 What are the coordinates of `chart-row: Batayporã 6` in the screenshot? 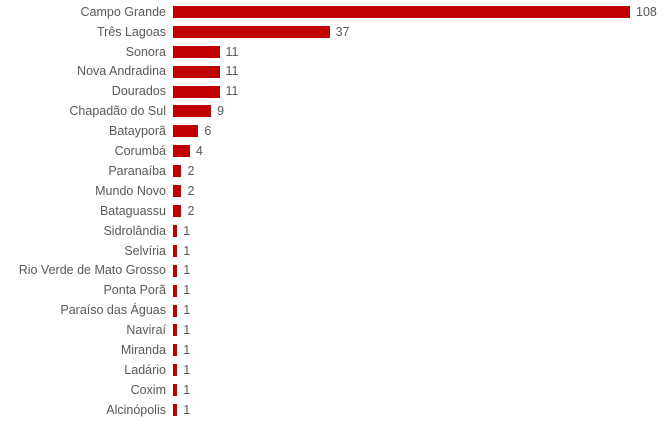 It's located at (332, 131).